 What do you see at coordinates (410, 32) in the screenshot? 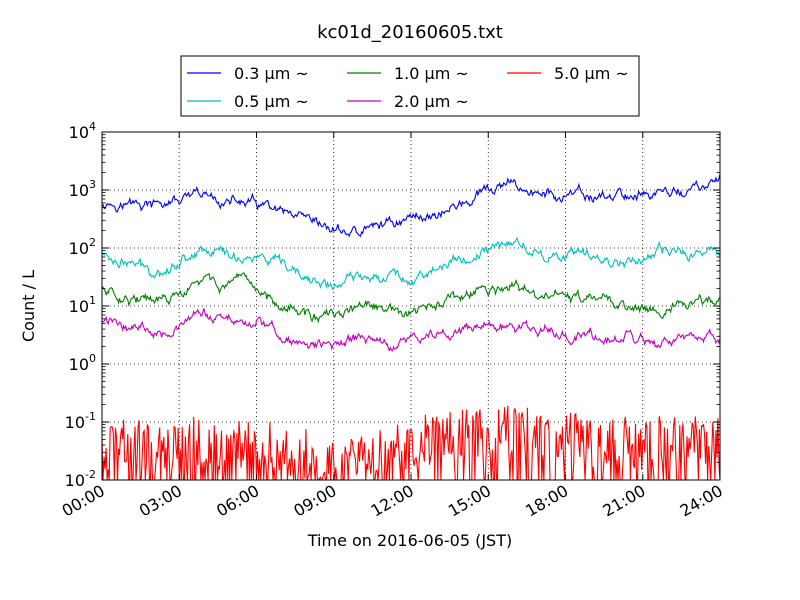
I see `chart-title: kc01d_20160605.txt` at bounding box center [410, 32].